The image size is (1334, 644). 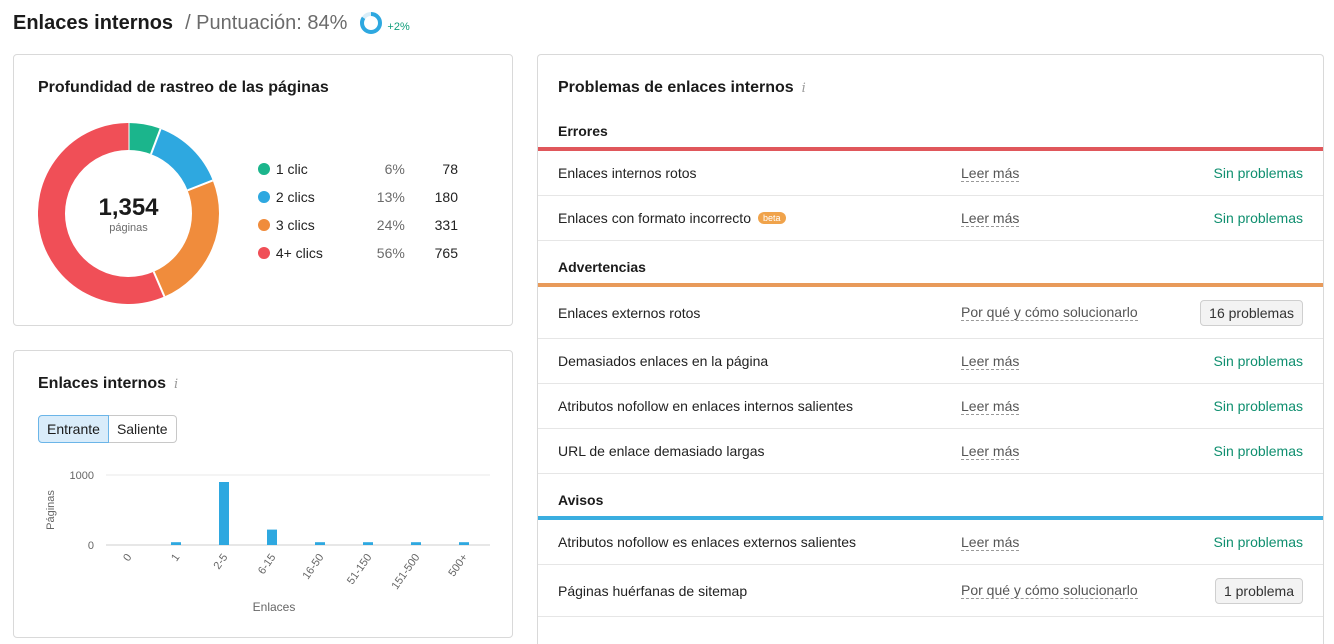 I want to click on section-title: Errores, so click(x=583, y=131).